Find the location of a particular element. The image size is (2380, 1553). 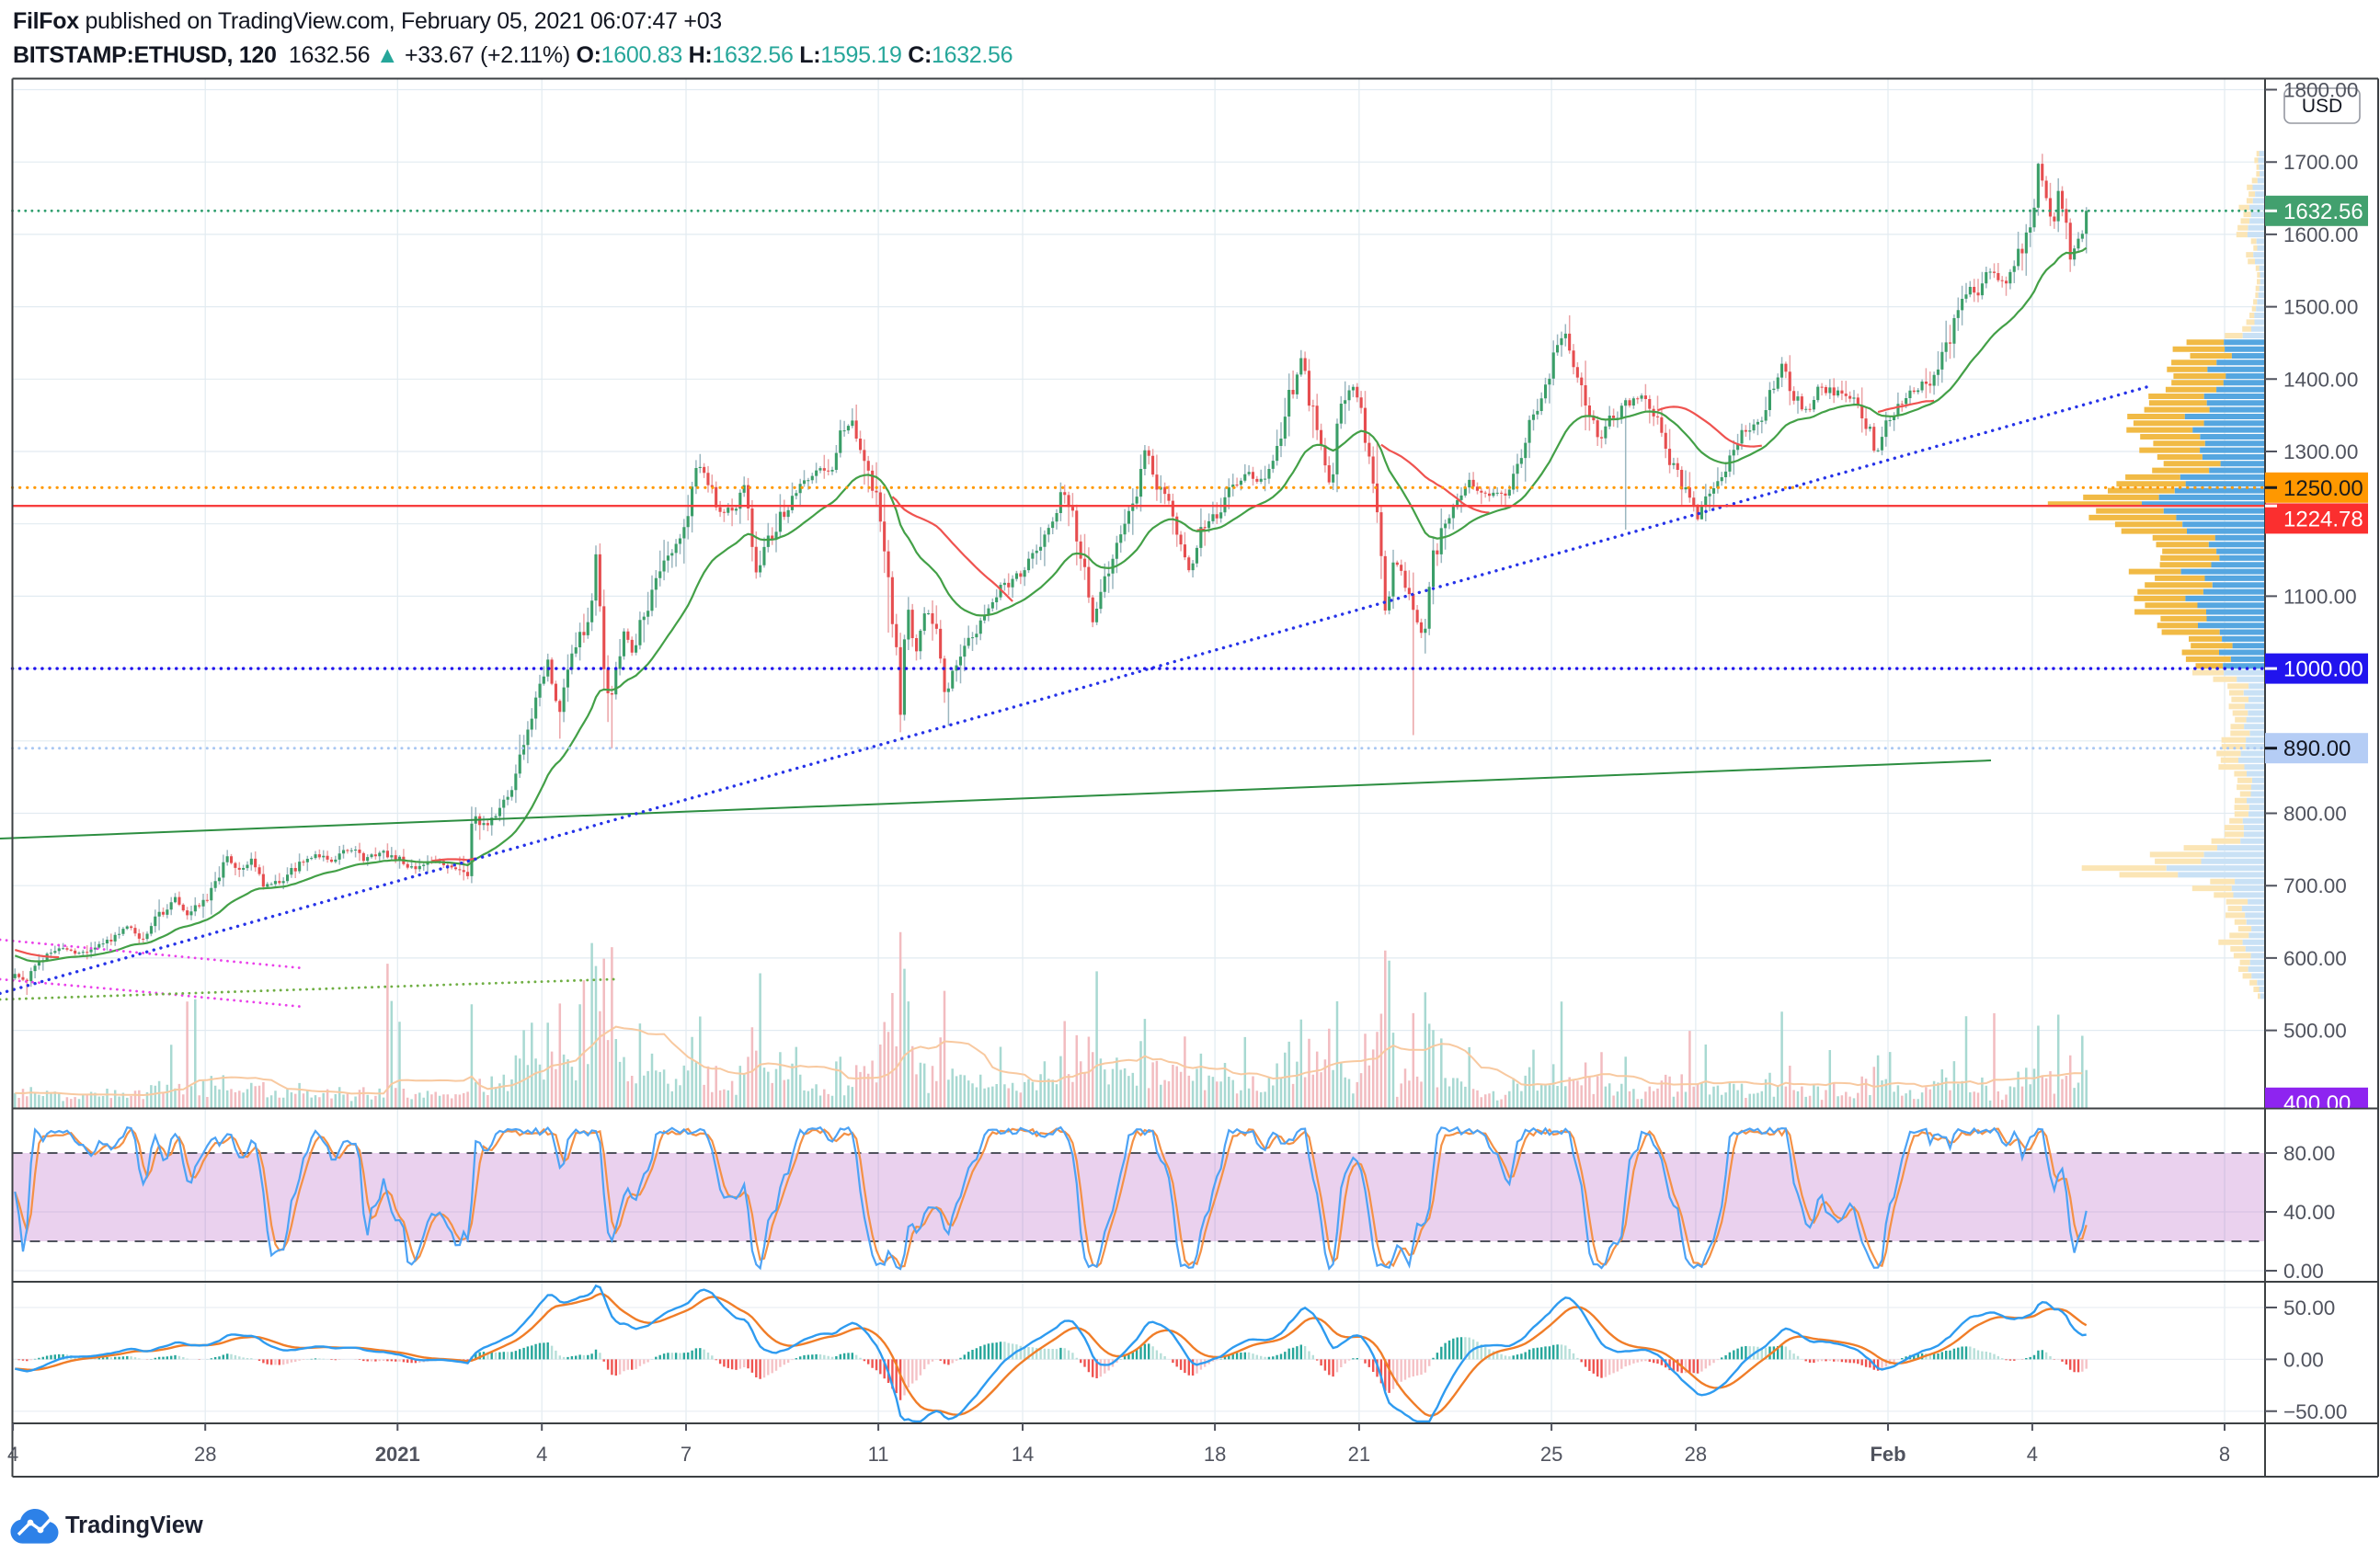

svg-text: 2021 is located at coordinates (397, 1454).